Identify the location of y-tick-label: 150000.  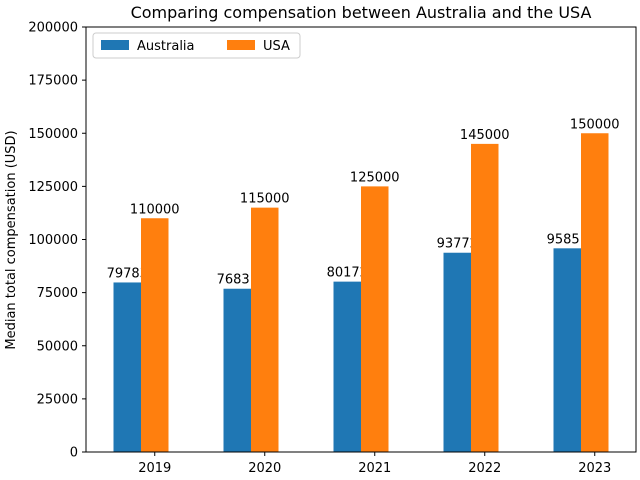
(53, 134).